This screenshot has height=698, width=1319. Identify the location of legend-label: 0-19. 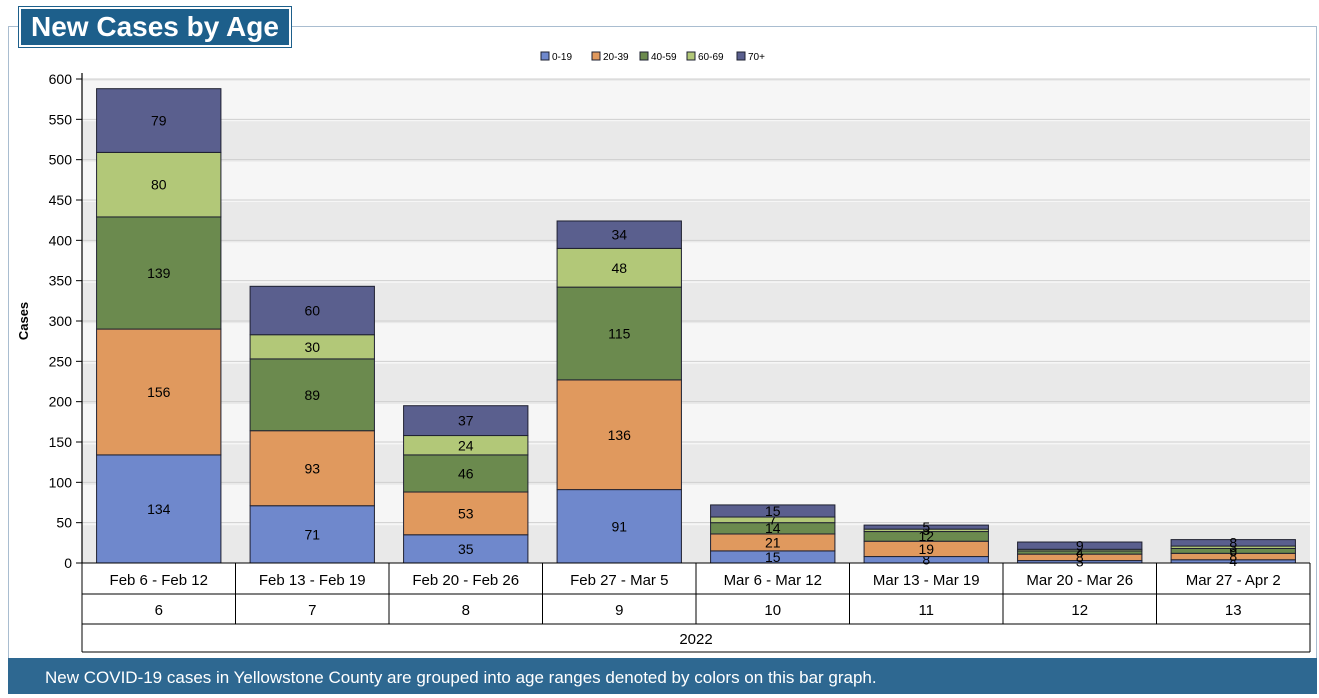
(562, 57).